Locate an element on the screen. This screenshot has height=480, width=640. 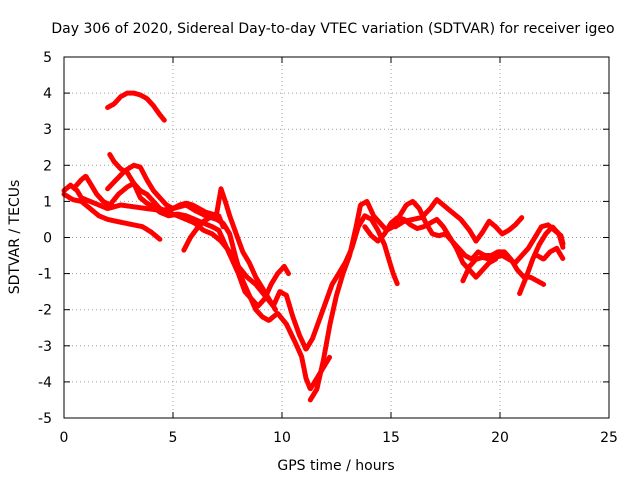
y-tick-label: -3 is located at coordinates (45, 347).